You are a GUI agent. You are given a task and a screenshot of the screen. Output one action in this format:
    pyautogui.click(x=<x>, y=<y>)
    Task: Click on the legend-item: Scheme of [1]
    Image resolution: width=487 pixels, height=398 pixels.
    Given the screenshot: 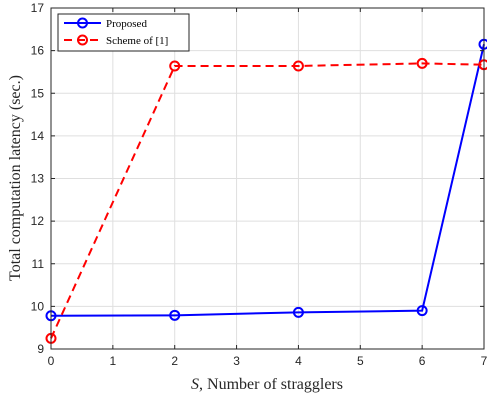 What is the action you would take?
    pyautogui.click(x=116, y=40)
    